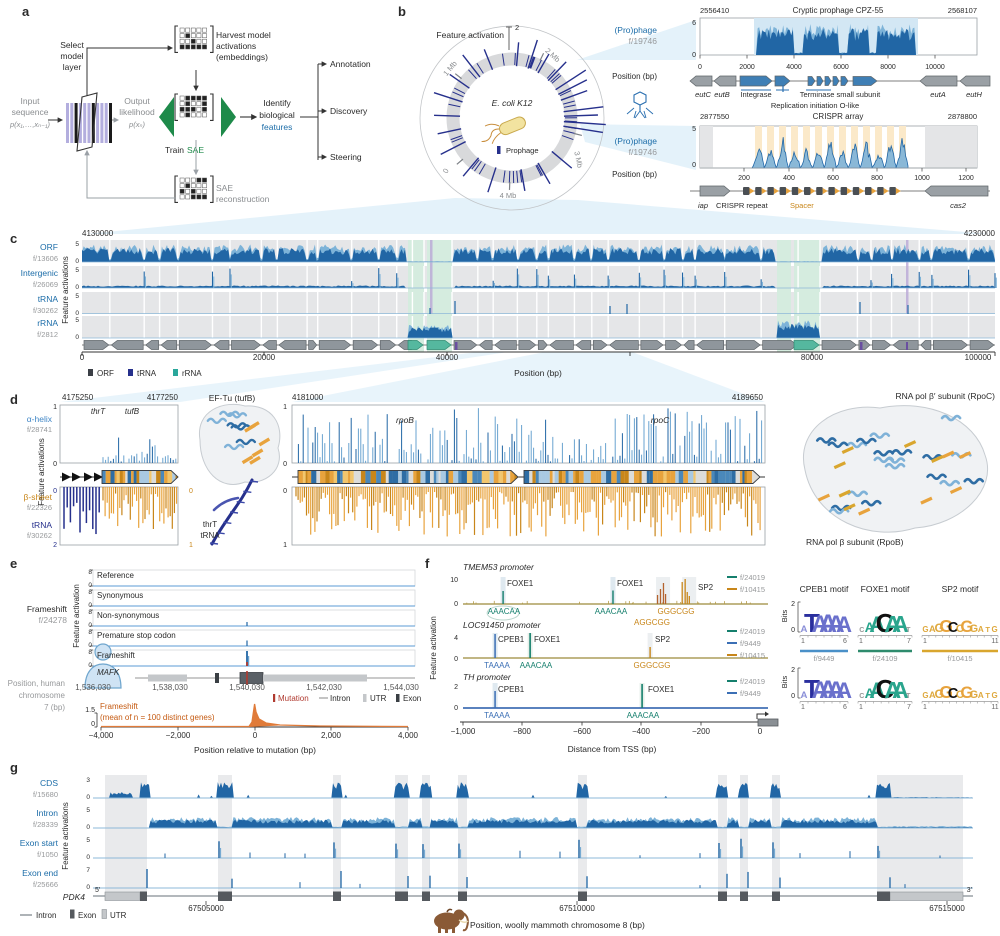  What do you see at coordinates (378, 698) in the screenshot?
I see `text-label: UTR` at bounding box center [378, 698].